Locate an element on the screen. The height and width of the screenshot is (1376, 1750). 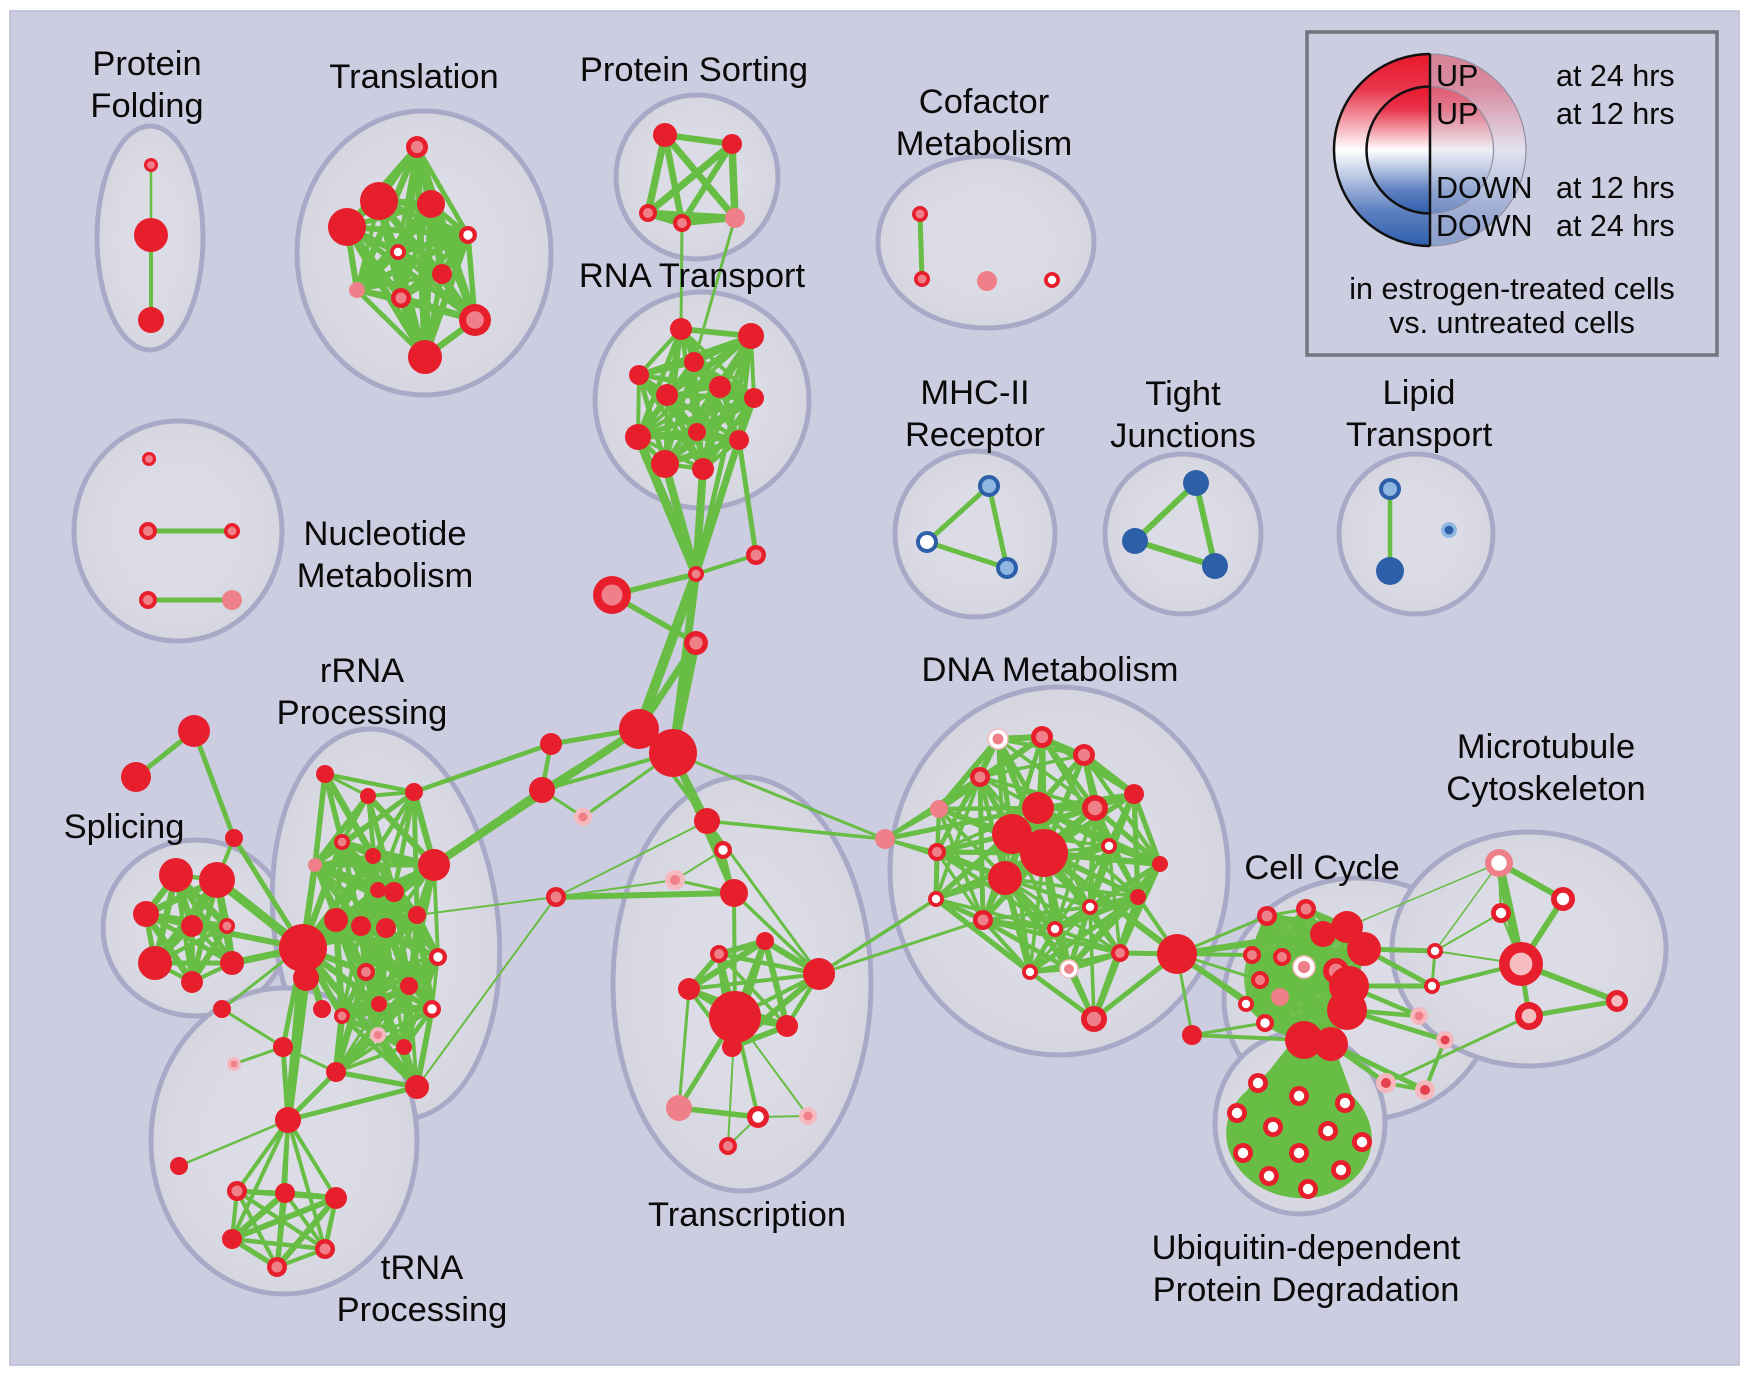
svg-text: rRNA is located at coordinates (362, 671).